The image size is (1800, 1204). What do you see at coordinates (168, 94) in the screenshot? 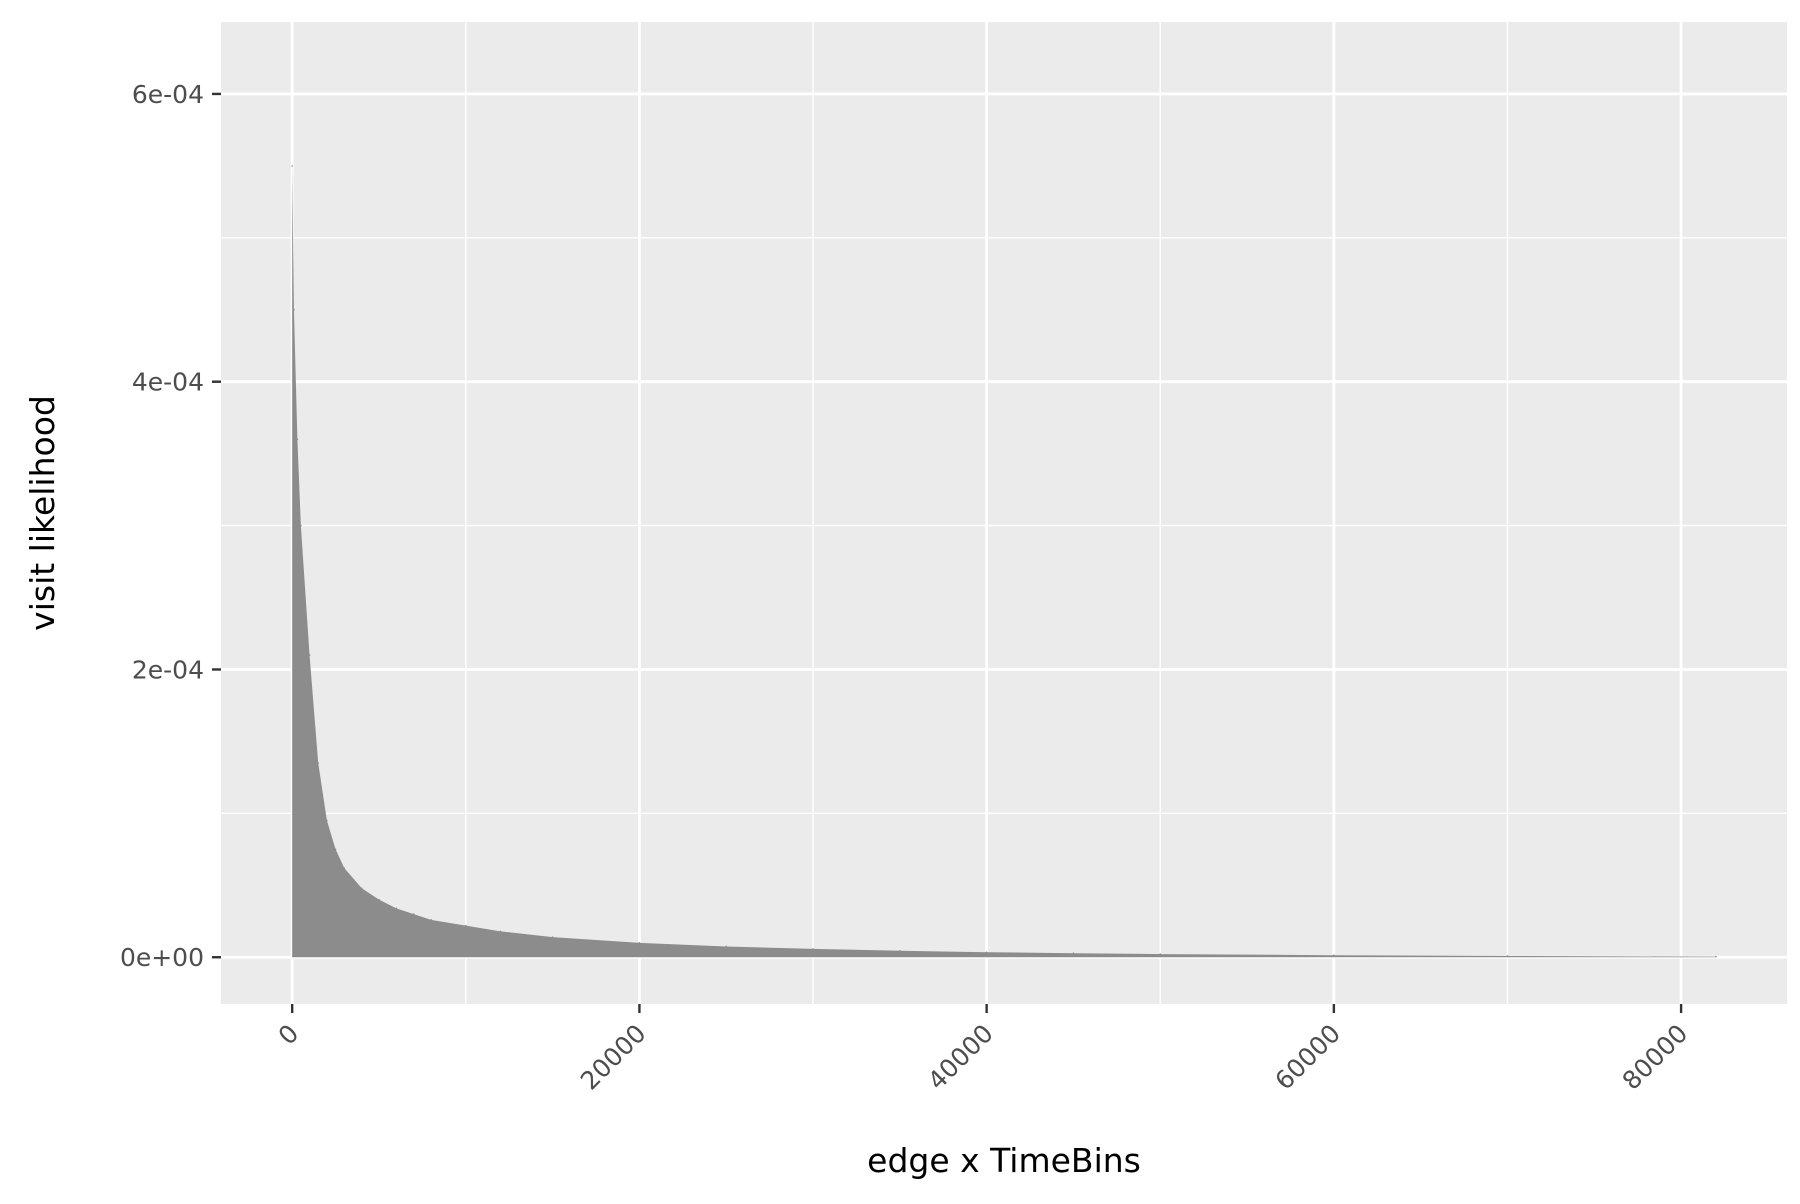
I see `y-tick-label: 6e-04` at bounding box center [168, 94].